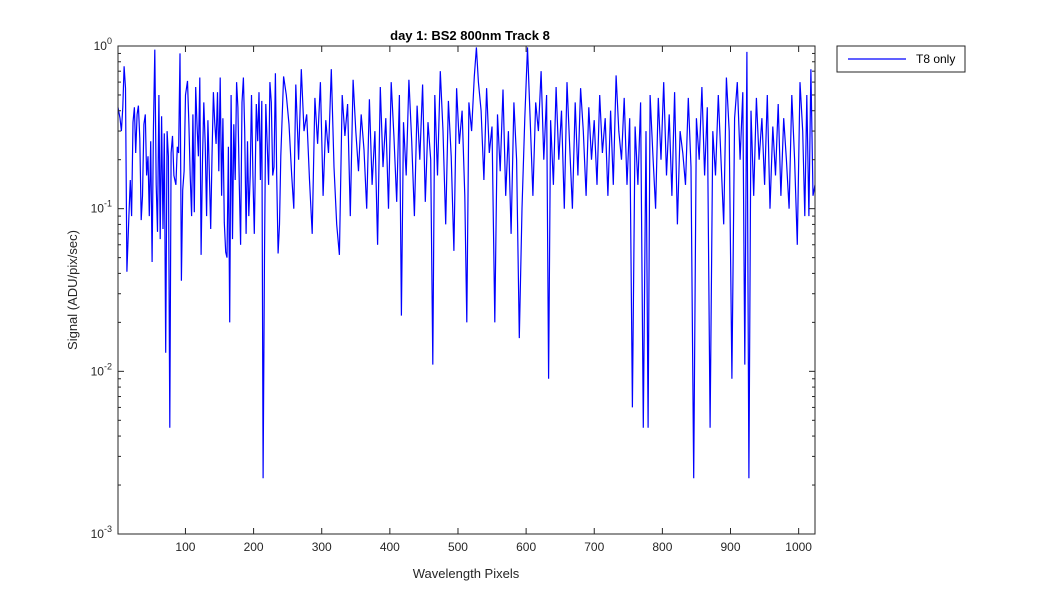 Image resolution: width=1050 pixels, height=600 pixels. I want to click on legend: T8 only, so click(901, 59).